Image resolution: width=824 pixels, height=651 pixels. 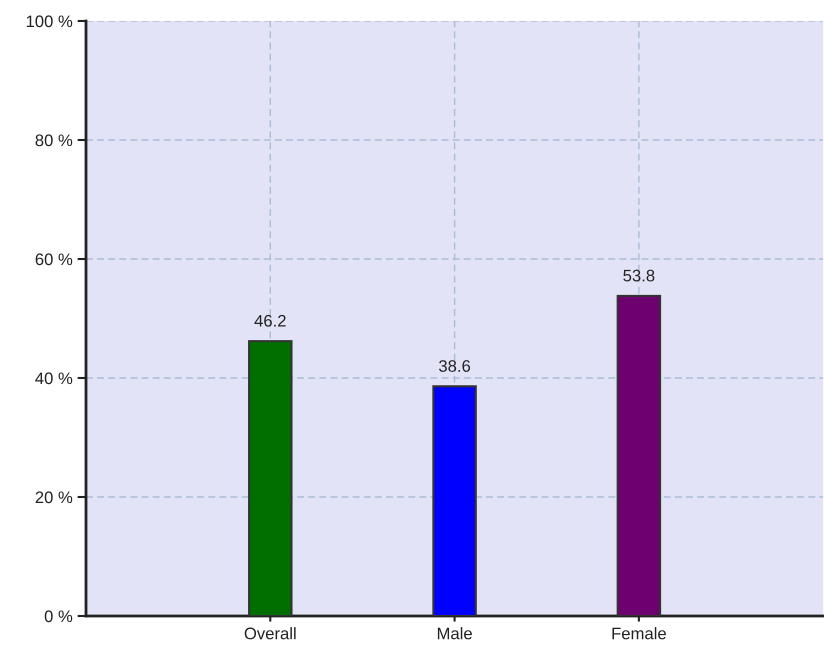 What do you see at coordinates (270, 633) in the screenshot?
I see `x-tick-label: Overall` at bounding box center [270, 633].